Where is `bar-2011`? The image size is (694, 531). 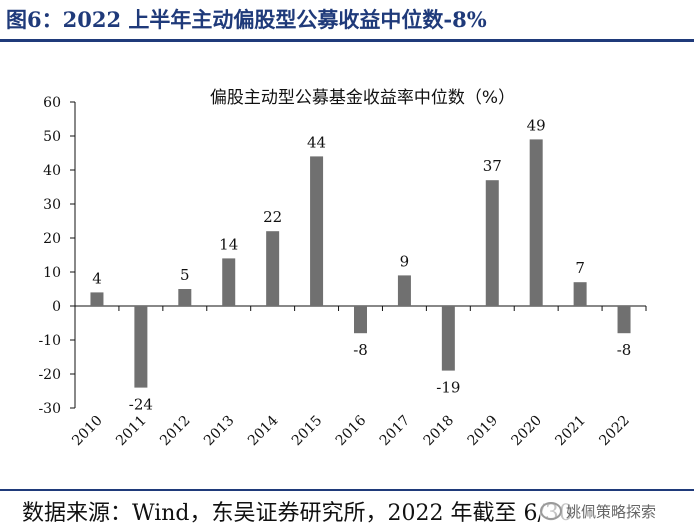
bar-2011 is located at coordinates (141, 347).